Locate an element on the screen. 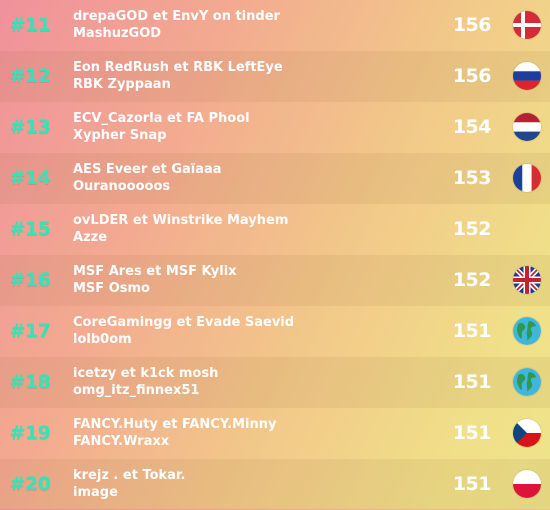 The height and width of the screenshot is (510, 550). team-line-2: FANCY.Wraxx is located at coordinates (121, 441).